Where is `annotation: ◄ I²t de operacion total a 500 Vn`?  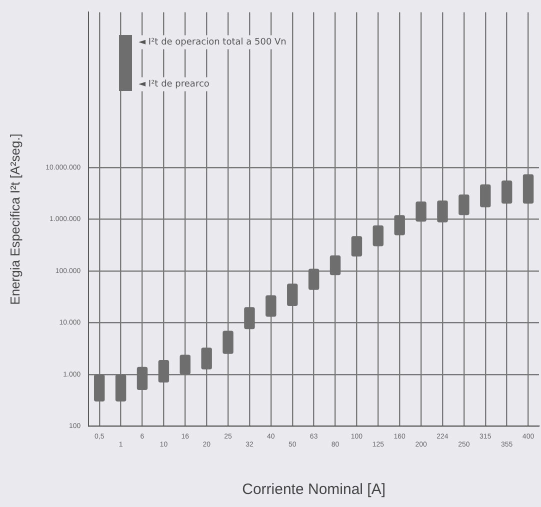
annotation: ◄ I²t de operacion total a 500 Vn is located at coordinates (212, 43).